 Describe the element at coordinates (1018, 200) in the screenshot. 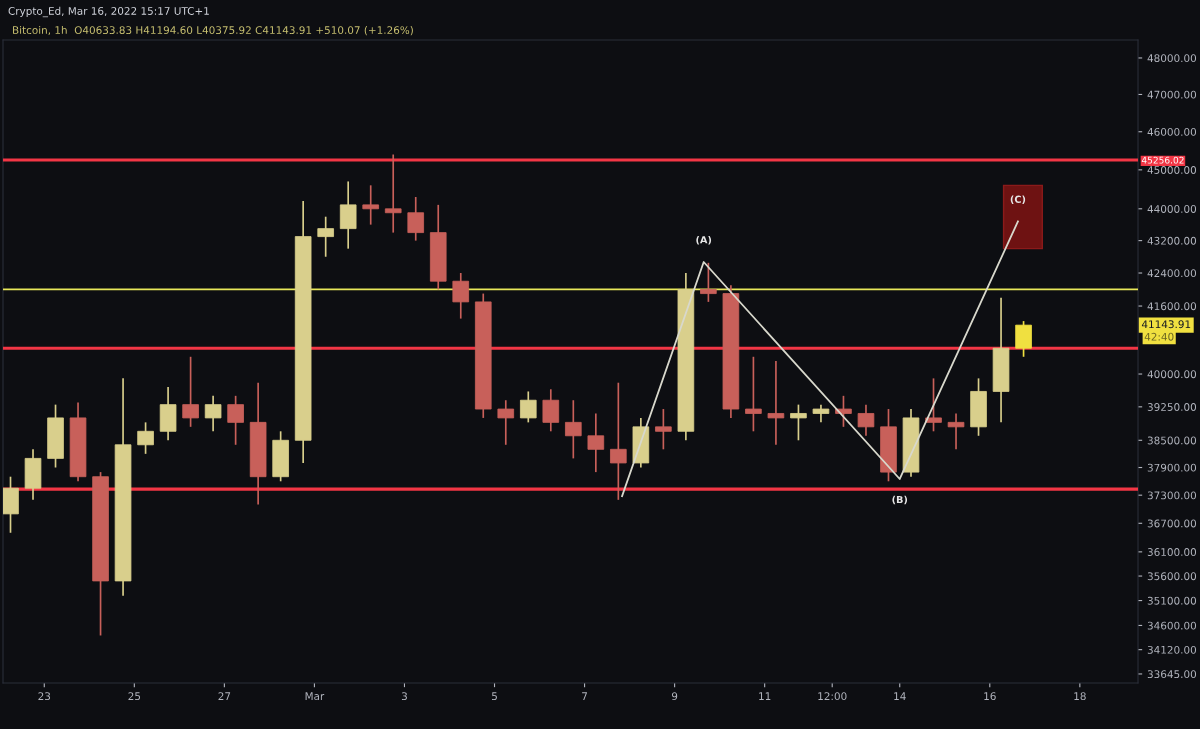

I see `annotation: (C)` at that location.